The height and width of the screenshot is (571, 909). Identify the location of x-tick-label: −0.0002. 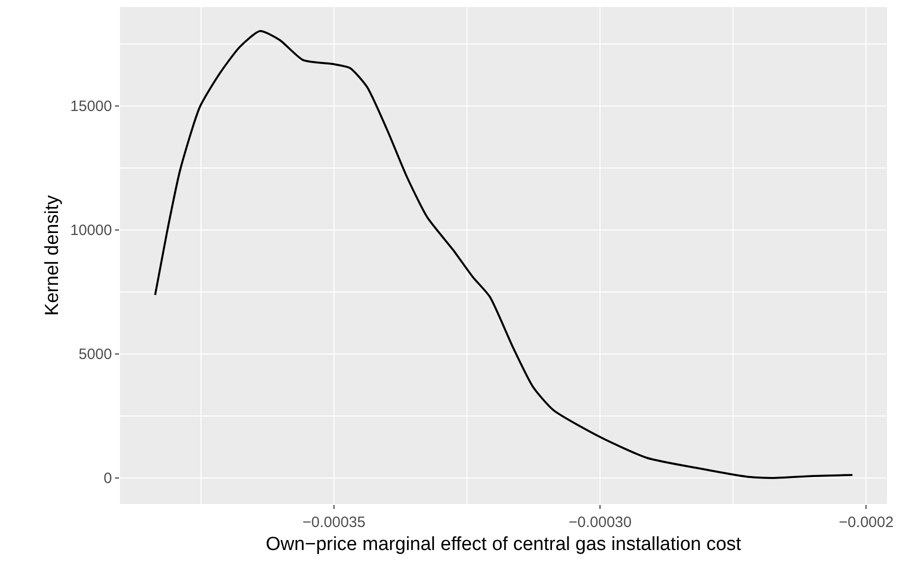
(866, 522).